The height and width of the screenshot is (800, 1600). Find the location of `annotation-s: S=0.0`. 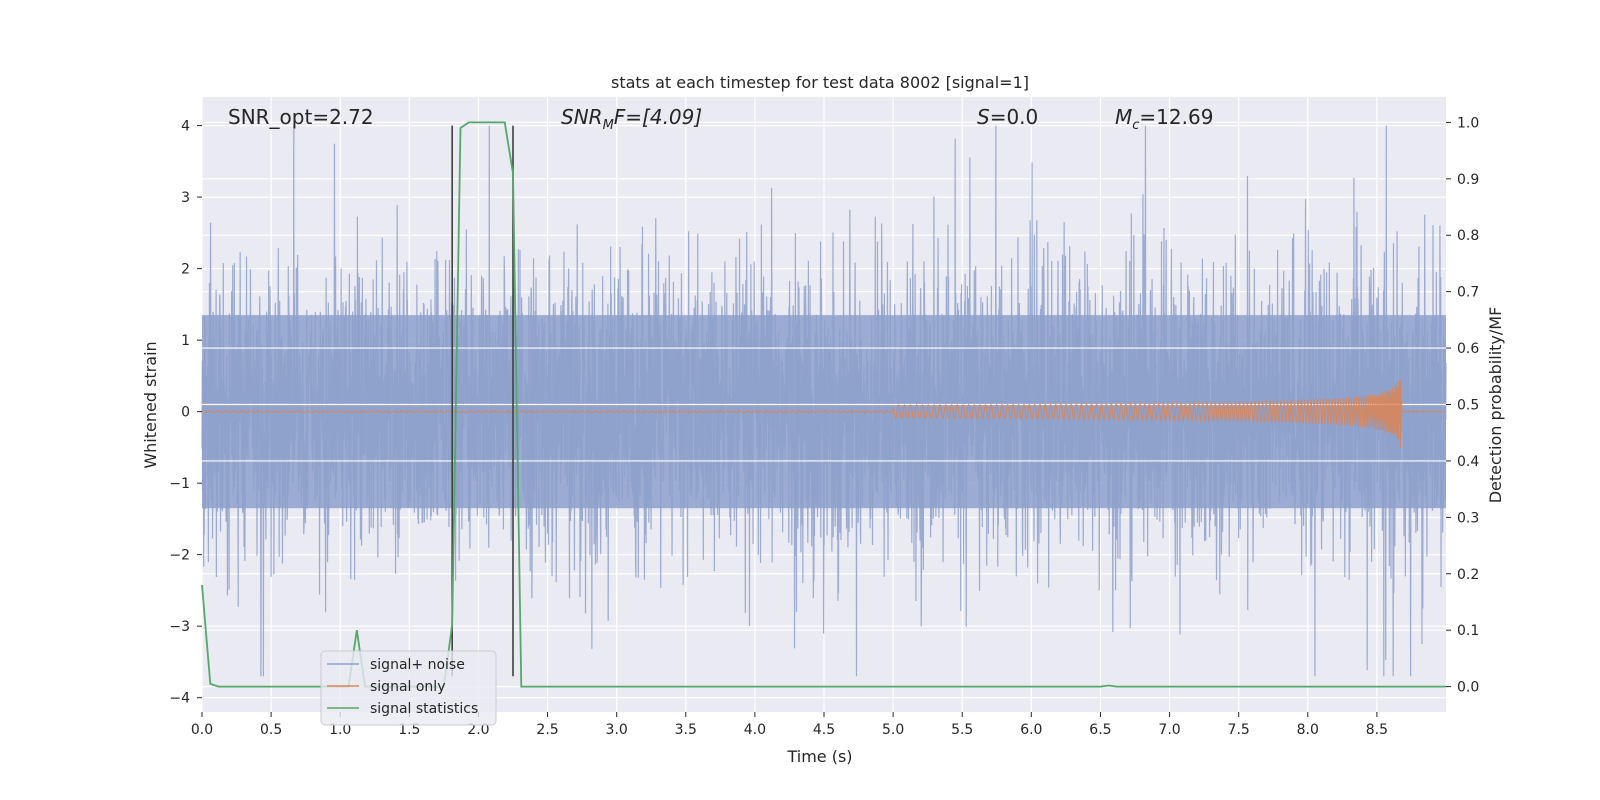

annotation-s: S=0.0 is located at coordinates (1007, 117).